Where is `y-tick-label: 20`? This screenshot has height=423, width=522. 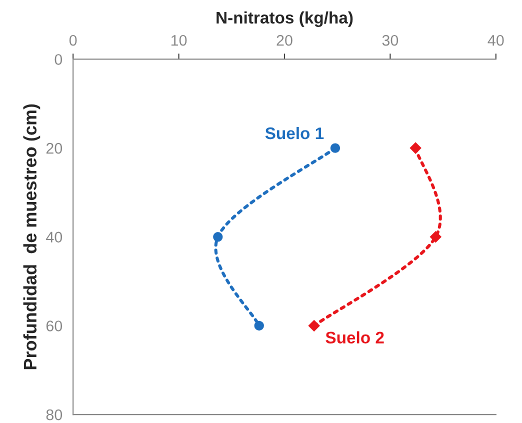
y-tick-label: 20 is located at coordinates (54, 148).